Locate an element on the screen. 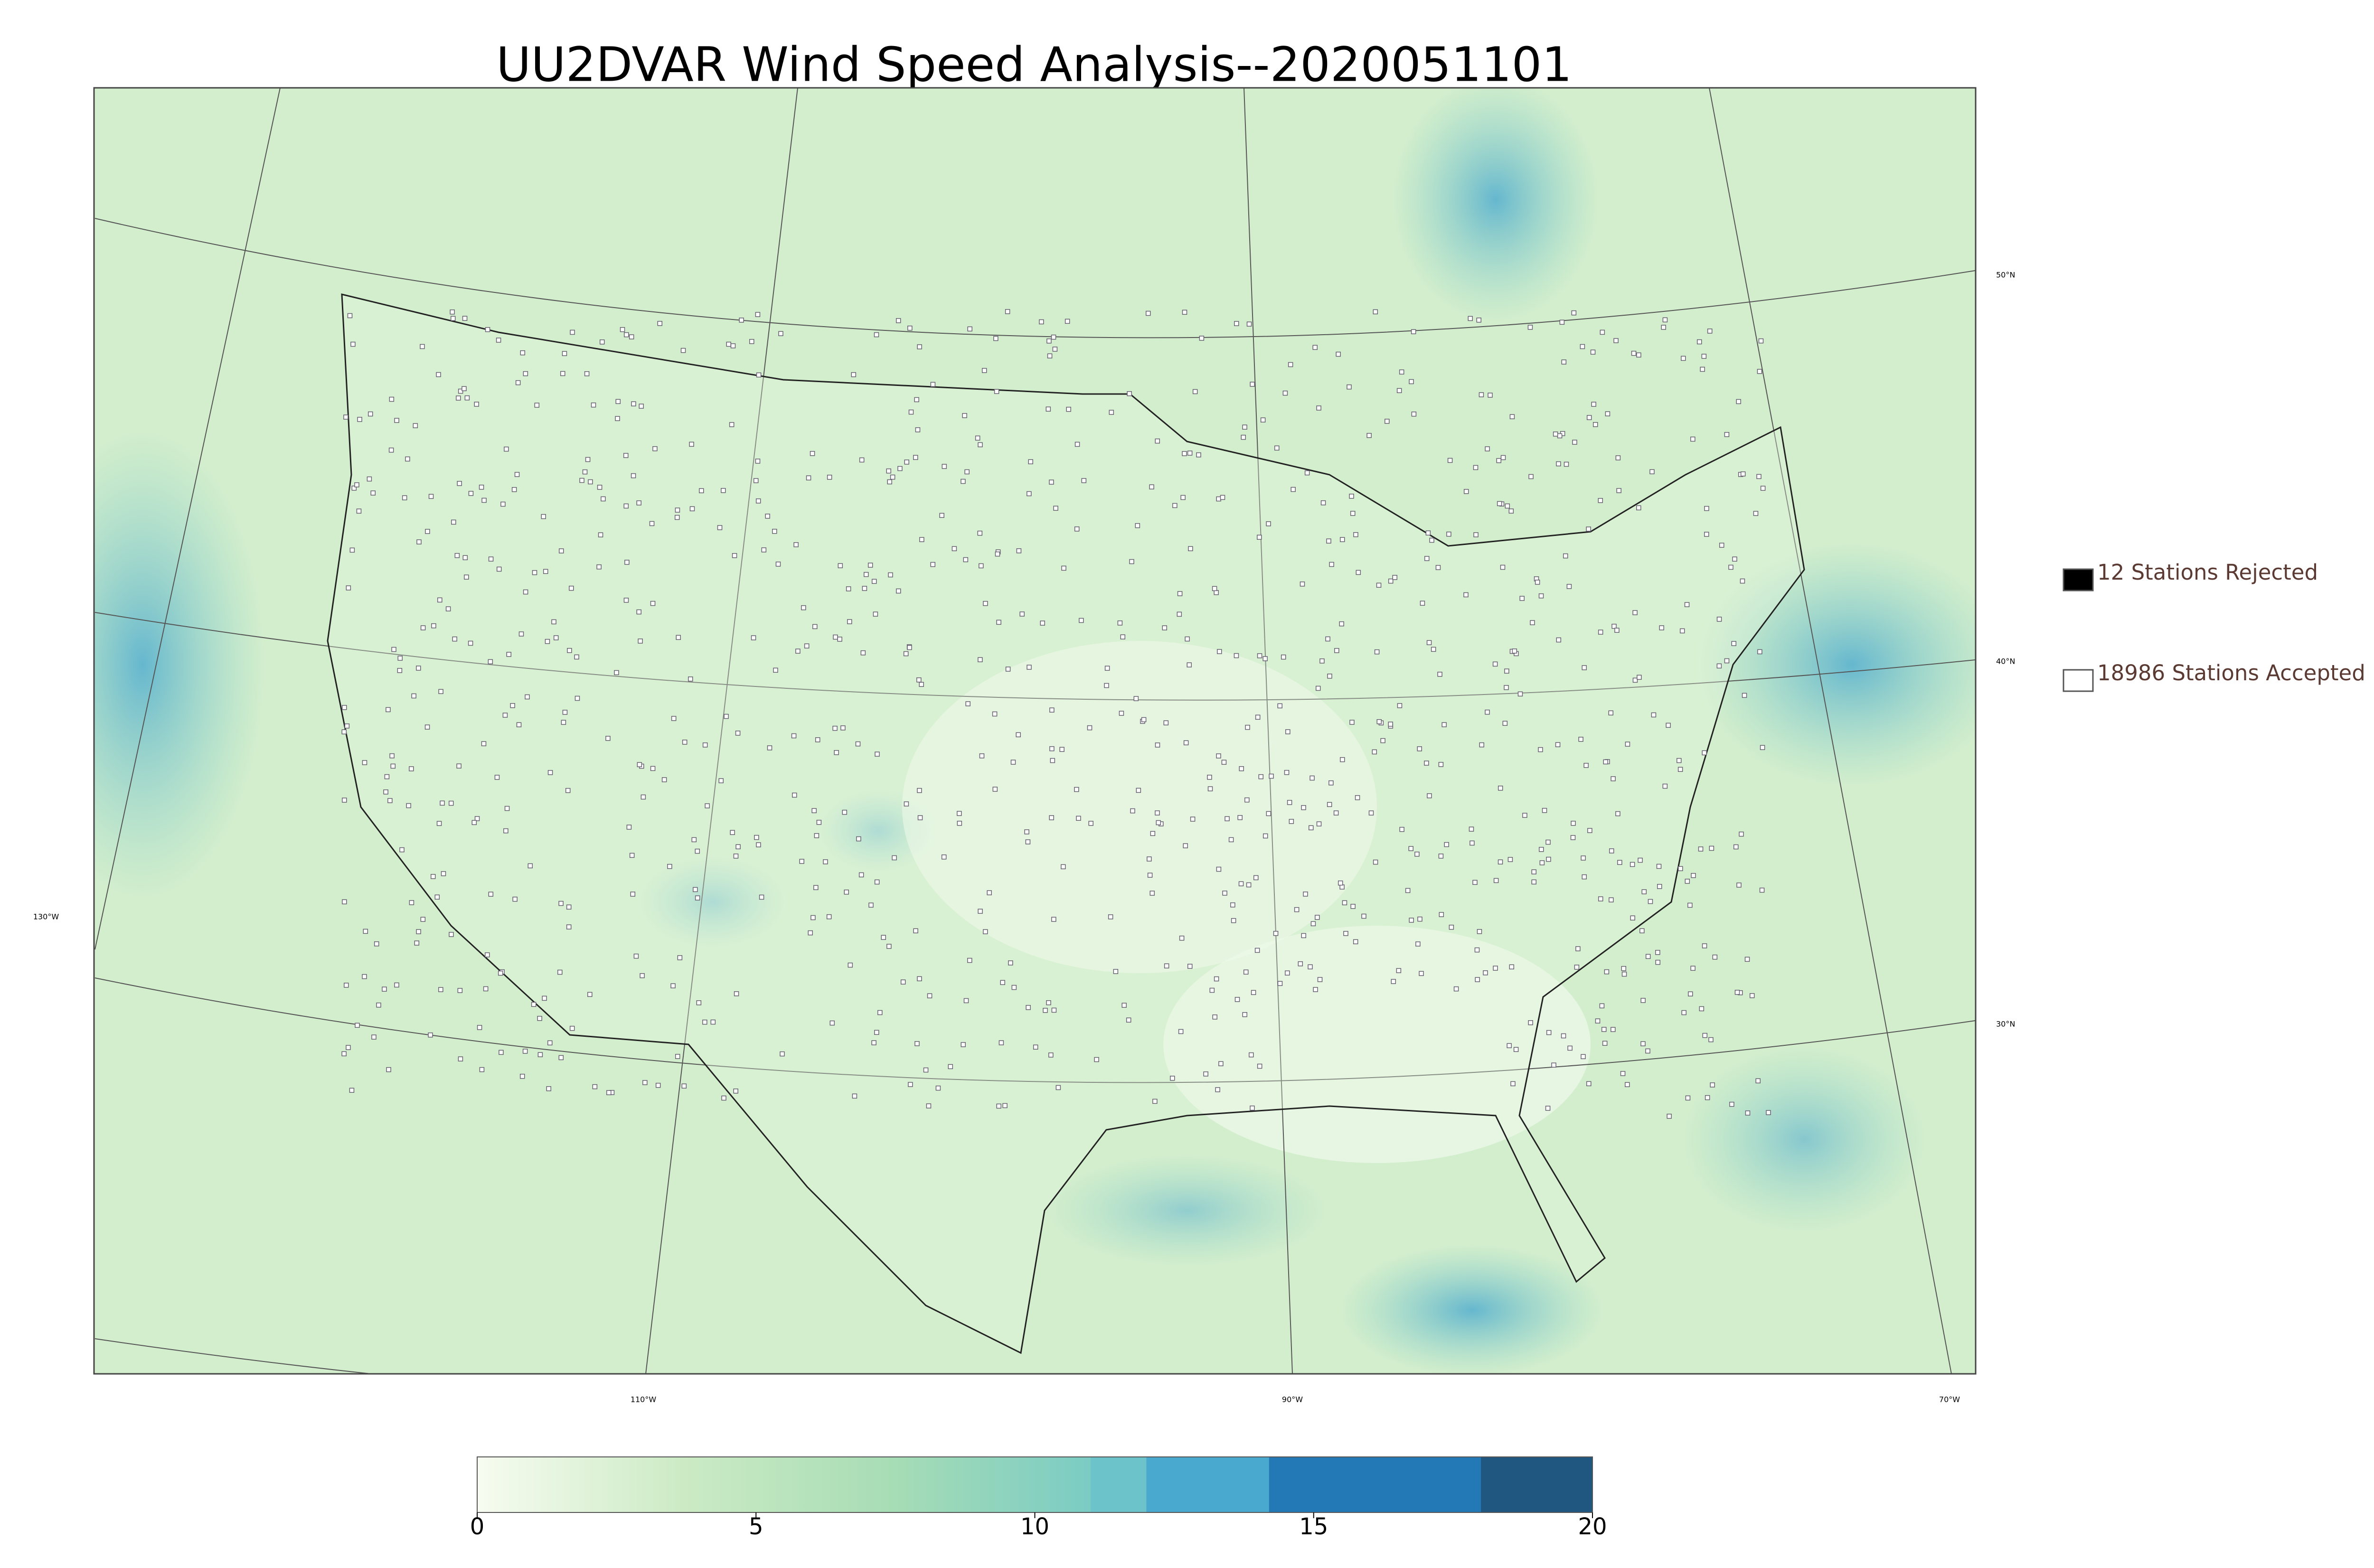  colorbar-segment is located at coordinates (1118, 1485).